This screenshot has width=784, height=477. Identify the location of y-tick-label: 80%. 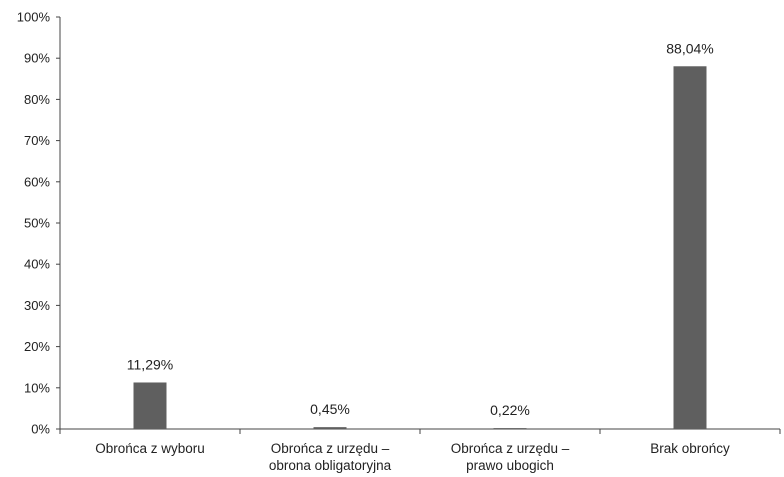
(37, 99).